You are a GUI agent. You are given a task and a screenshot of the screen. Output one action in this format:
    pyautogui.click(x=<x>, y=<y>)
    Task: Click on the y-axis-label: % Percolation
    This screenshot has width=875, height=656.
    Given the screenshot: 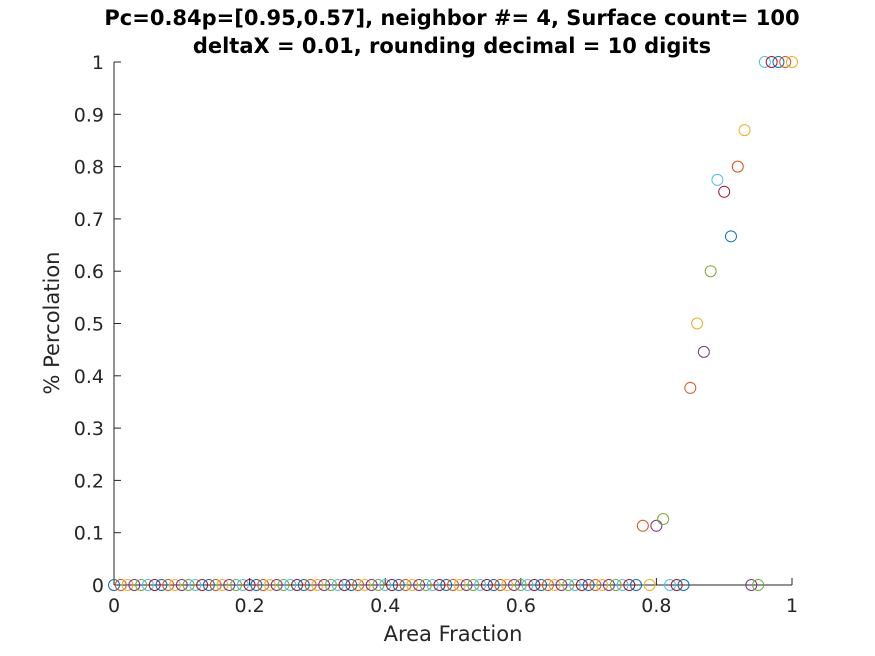 What is the action you would take?
    pyautogui.click(x=52, y=323)
    